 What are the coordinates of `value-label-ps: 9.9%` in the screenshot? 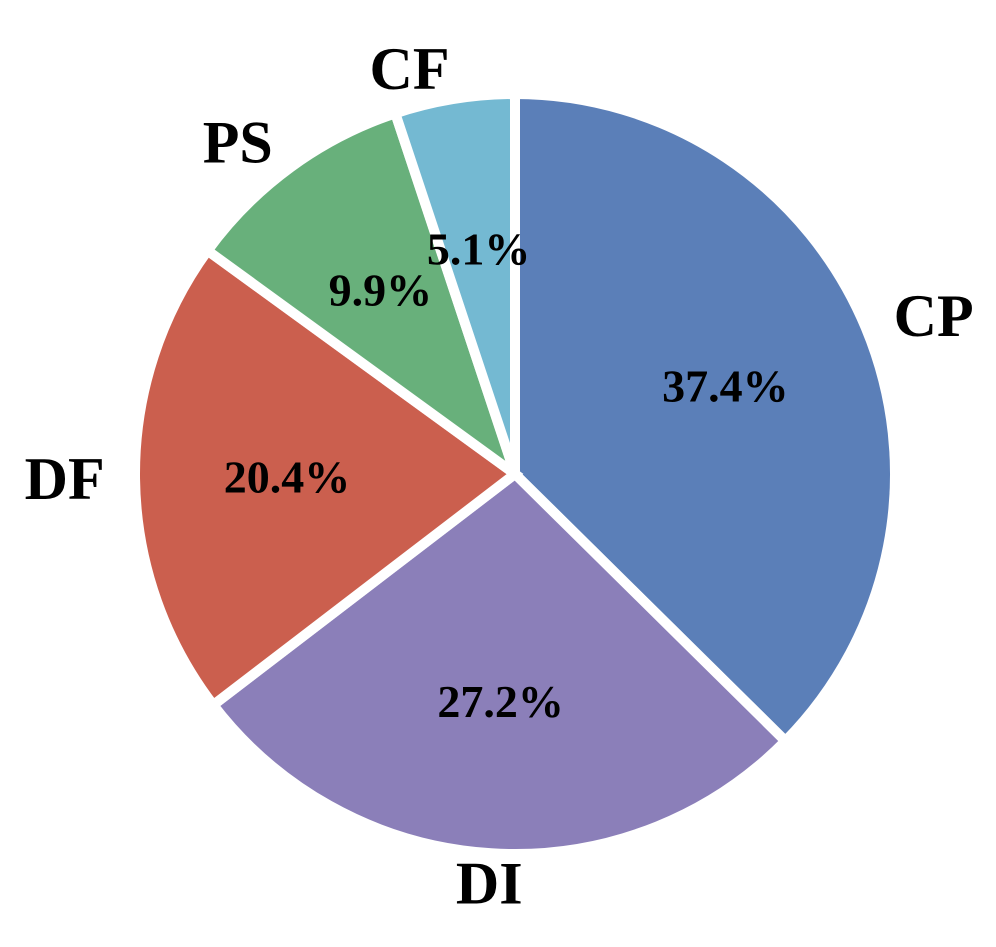 It's located at (381, 289).